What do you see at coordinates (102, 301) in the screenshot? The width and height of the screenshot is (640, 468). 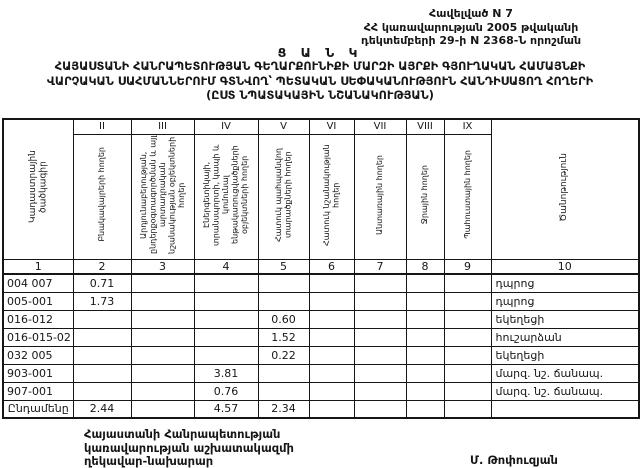 I see `area-value-cell: 1.73` at bounding box center [102, 301].